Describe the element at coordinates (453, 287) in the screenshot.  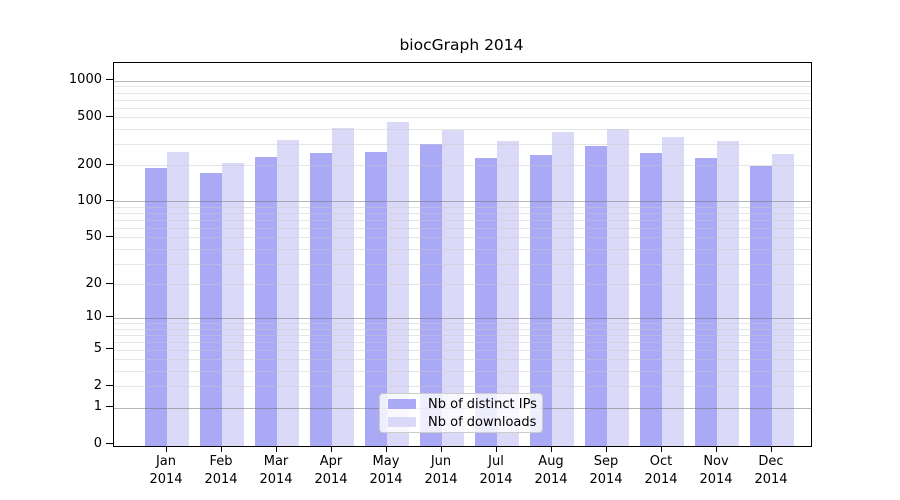
I see `bar-downloads-jun` at that location.